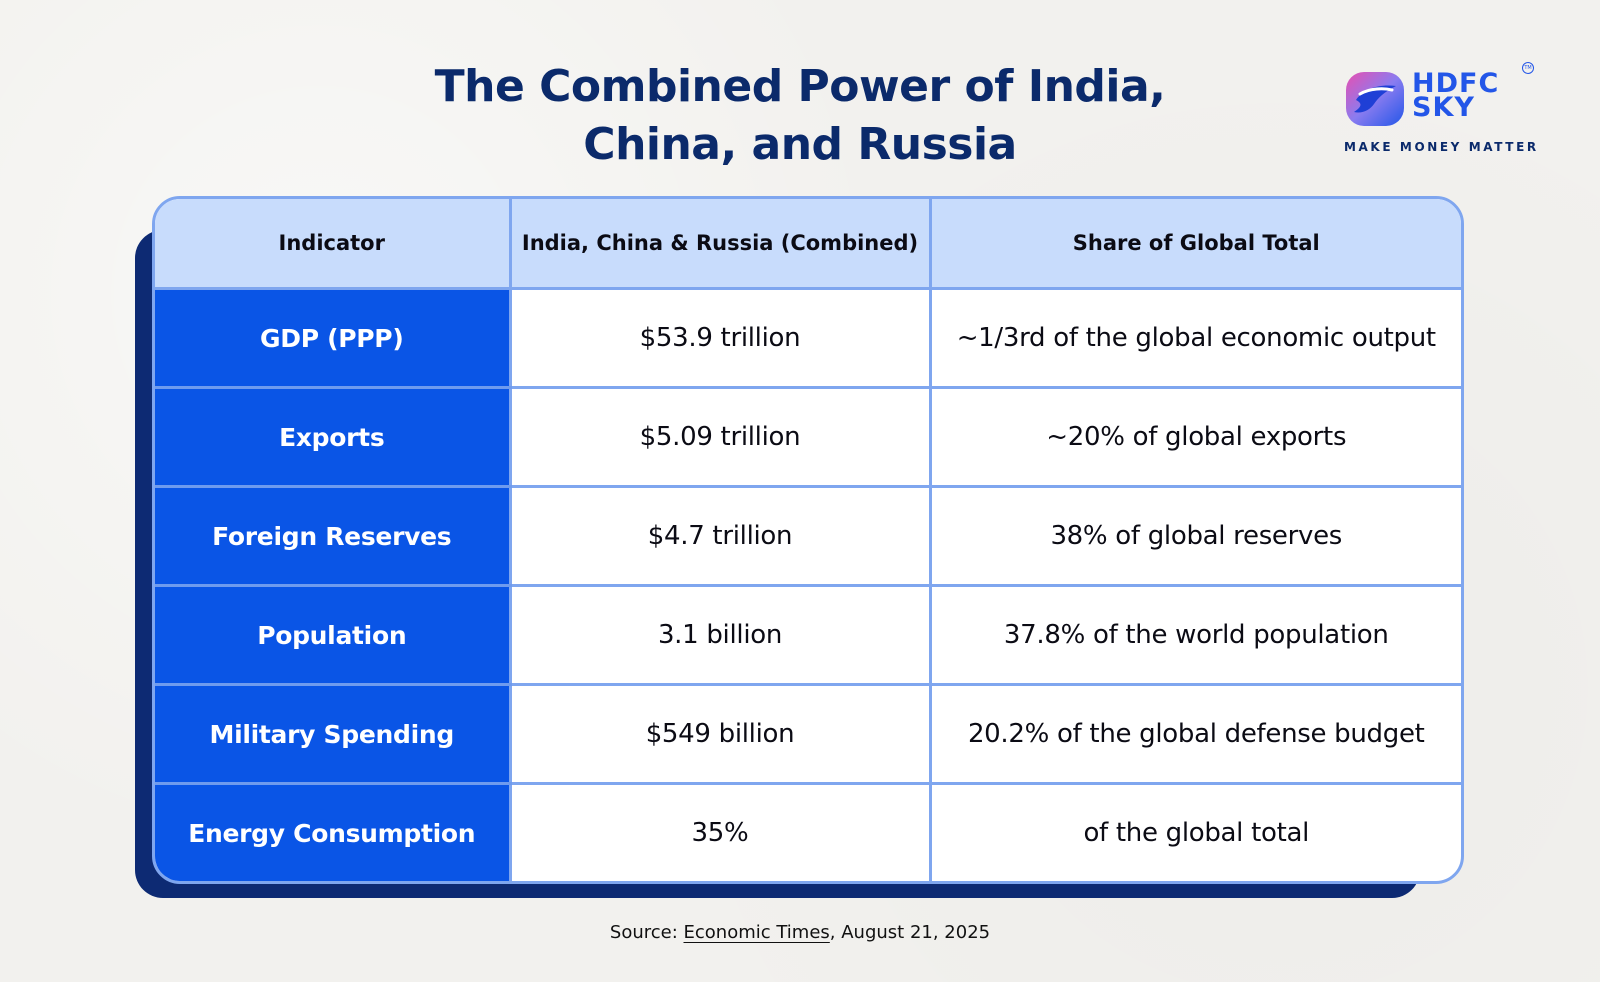  What do you see at coordinates (333, 244) in the screenshot?
I see `header-indicator: Indicator` at bounding box center [333, 244].